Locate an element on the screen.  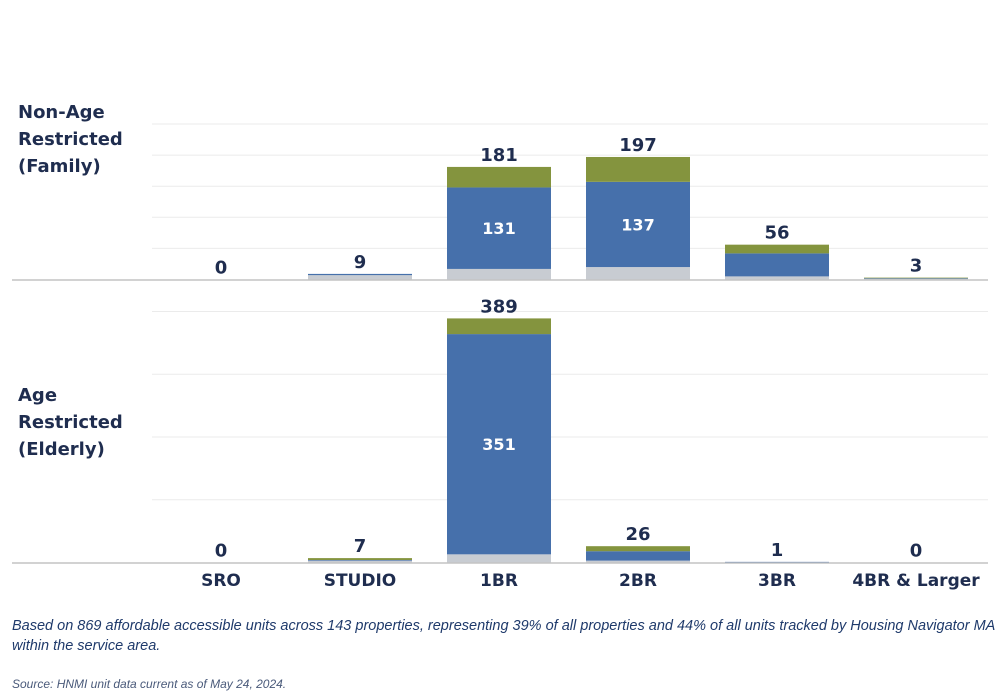
row-label-family: Non-Age Restricted (Family) is located at coordinates (83, 139).